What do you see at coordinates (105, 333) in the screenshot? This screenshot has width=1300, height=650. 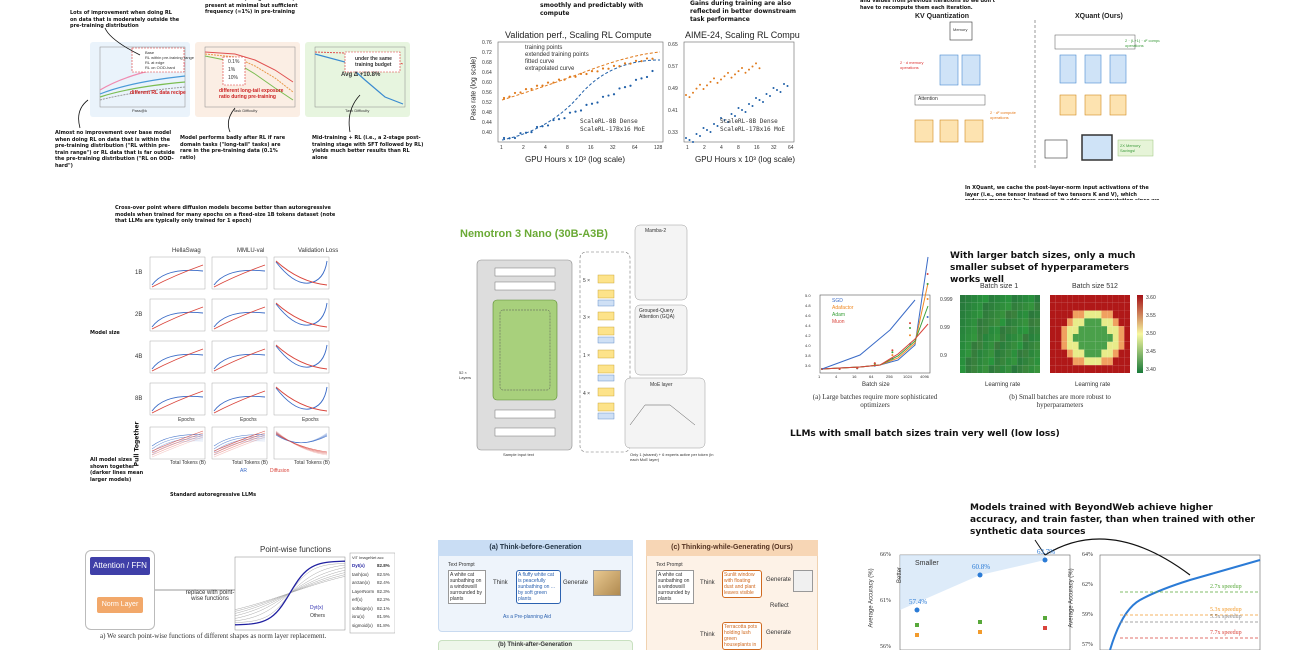 I see `model-size-label: Model size` at bounding box center [105, 333].